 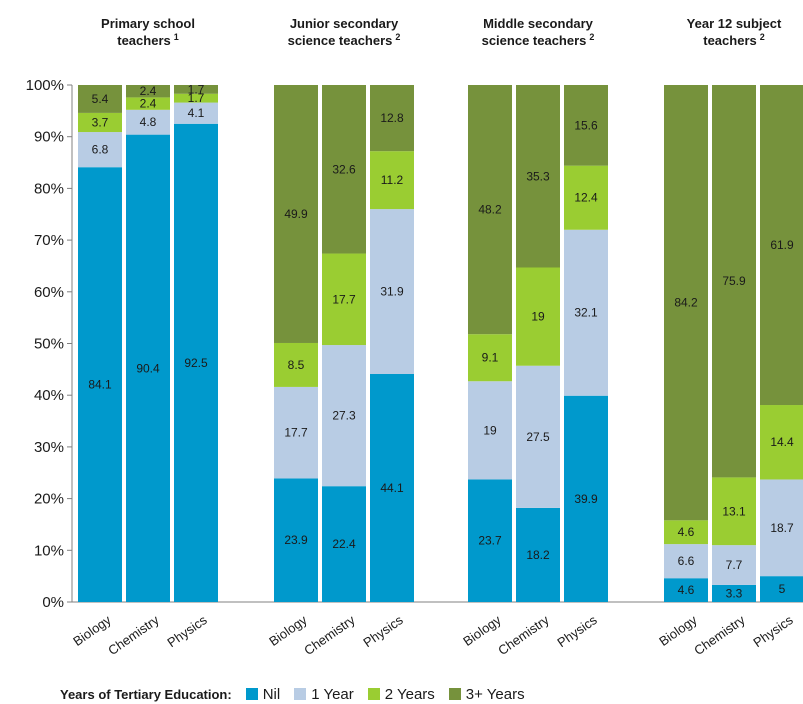 I want to click on legend-swatch-nil, so click(x=251, y=694).